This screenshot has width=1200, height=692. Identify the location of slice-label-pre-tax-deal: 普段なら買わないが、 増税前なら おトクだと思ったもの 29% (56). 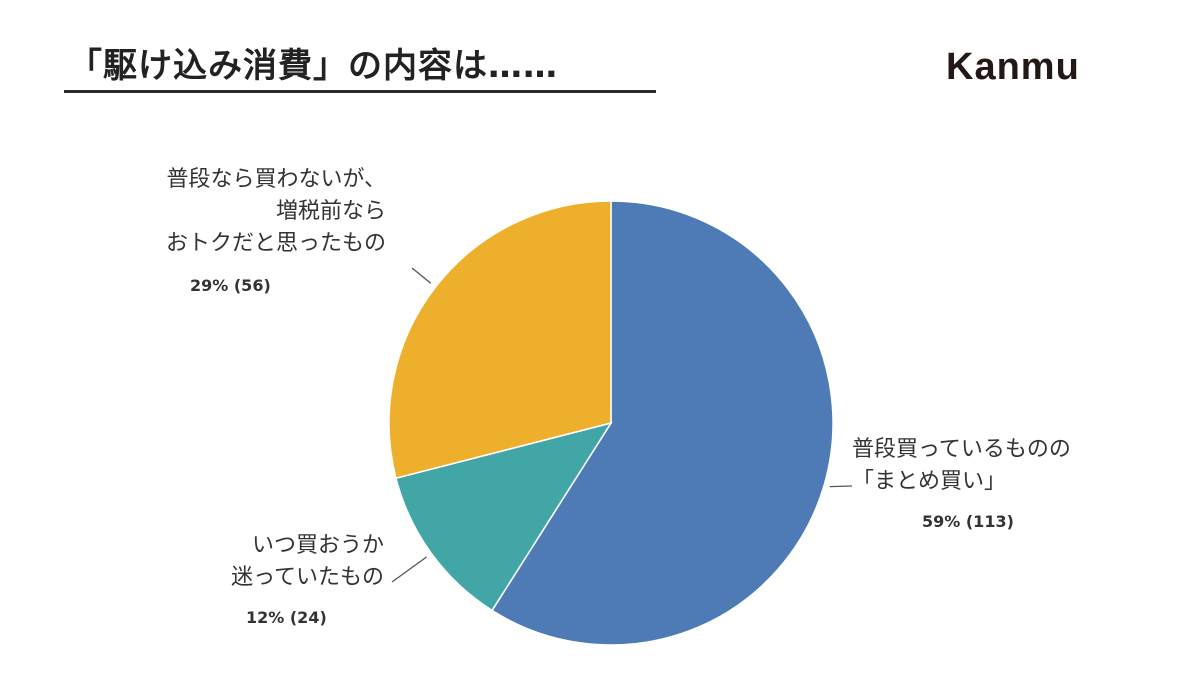
(236, 233).